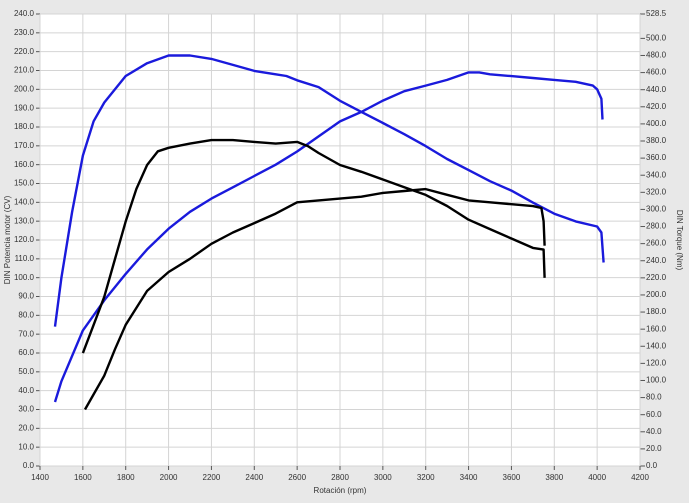 This screenshot has height=503, width=689. What do you see at coordinates (25, 258) in the screenshot?
I see `y-tick-label: 110.0` at bounding box center [25, 258].